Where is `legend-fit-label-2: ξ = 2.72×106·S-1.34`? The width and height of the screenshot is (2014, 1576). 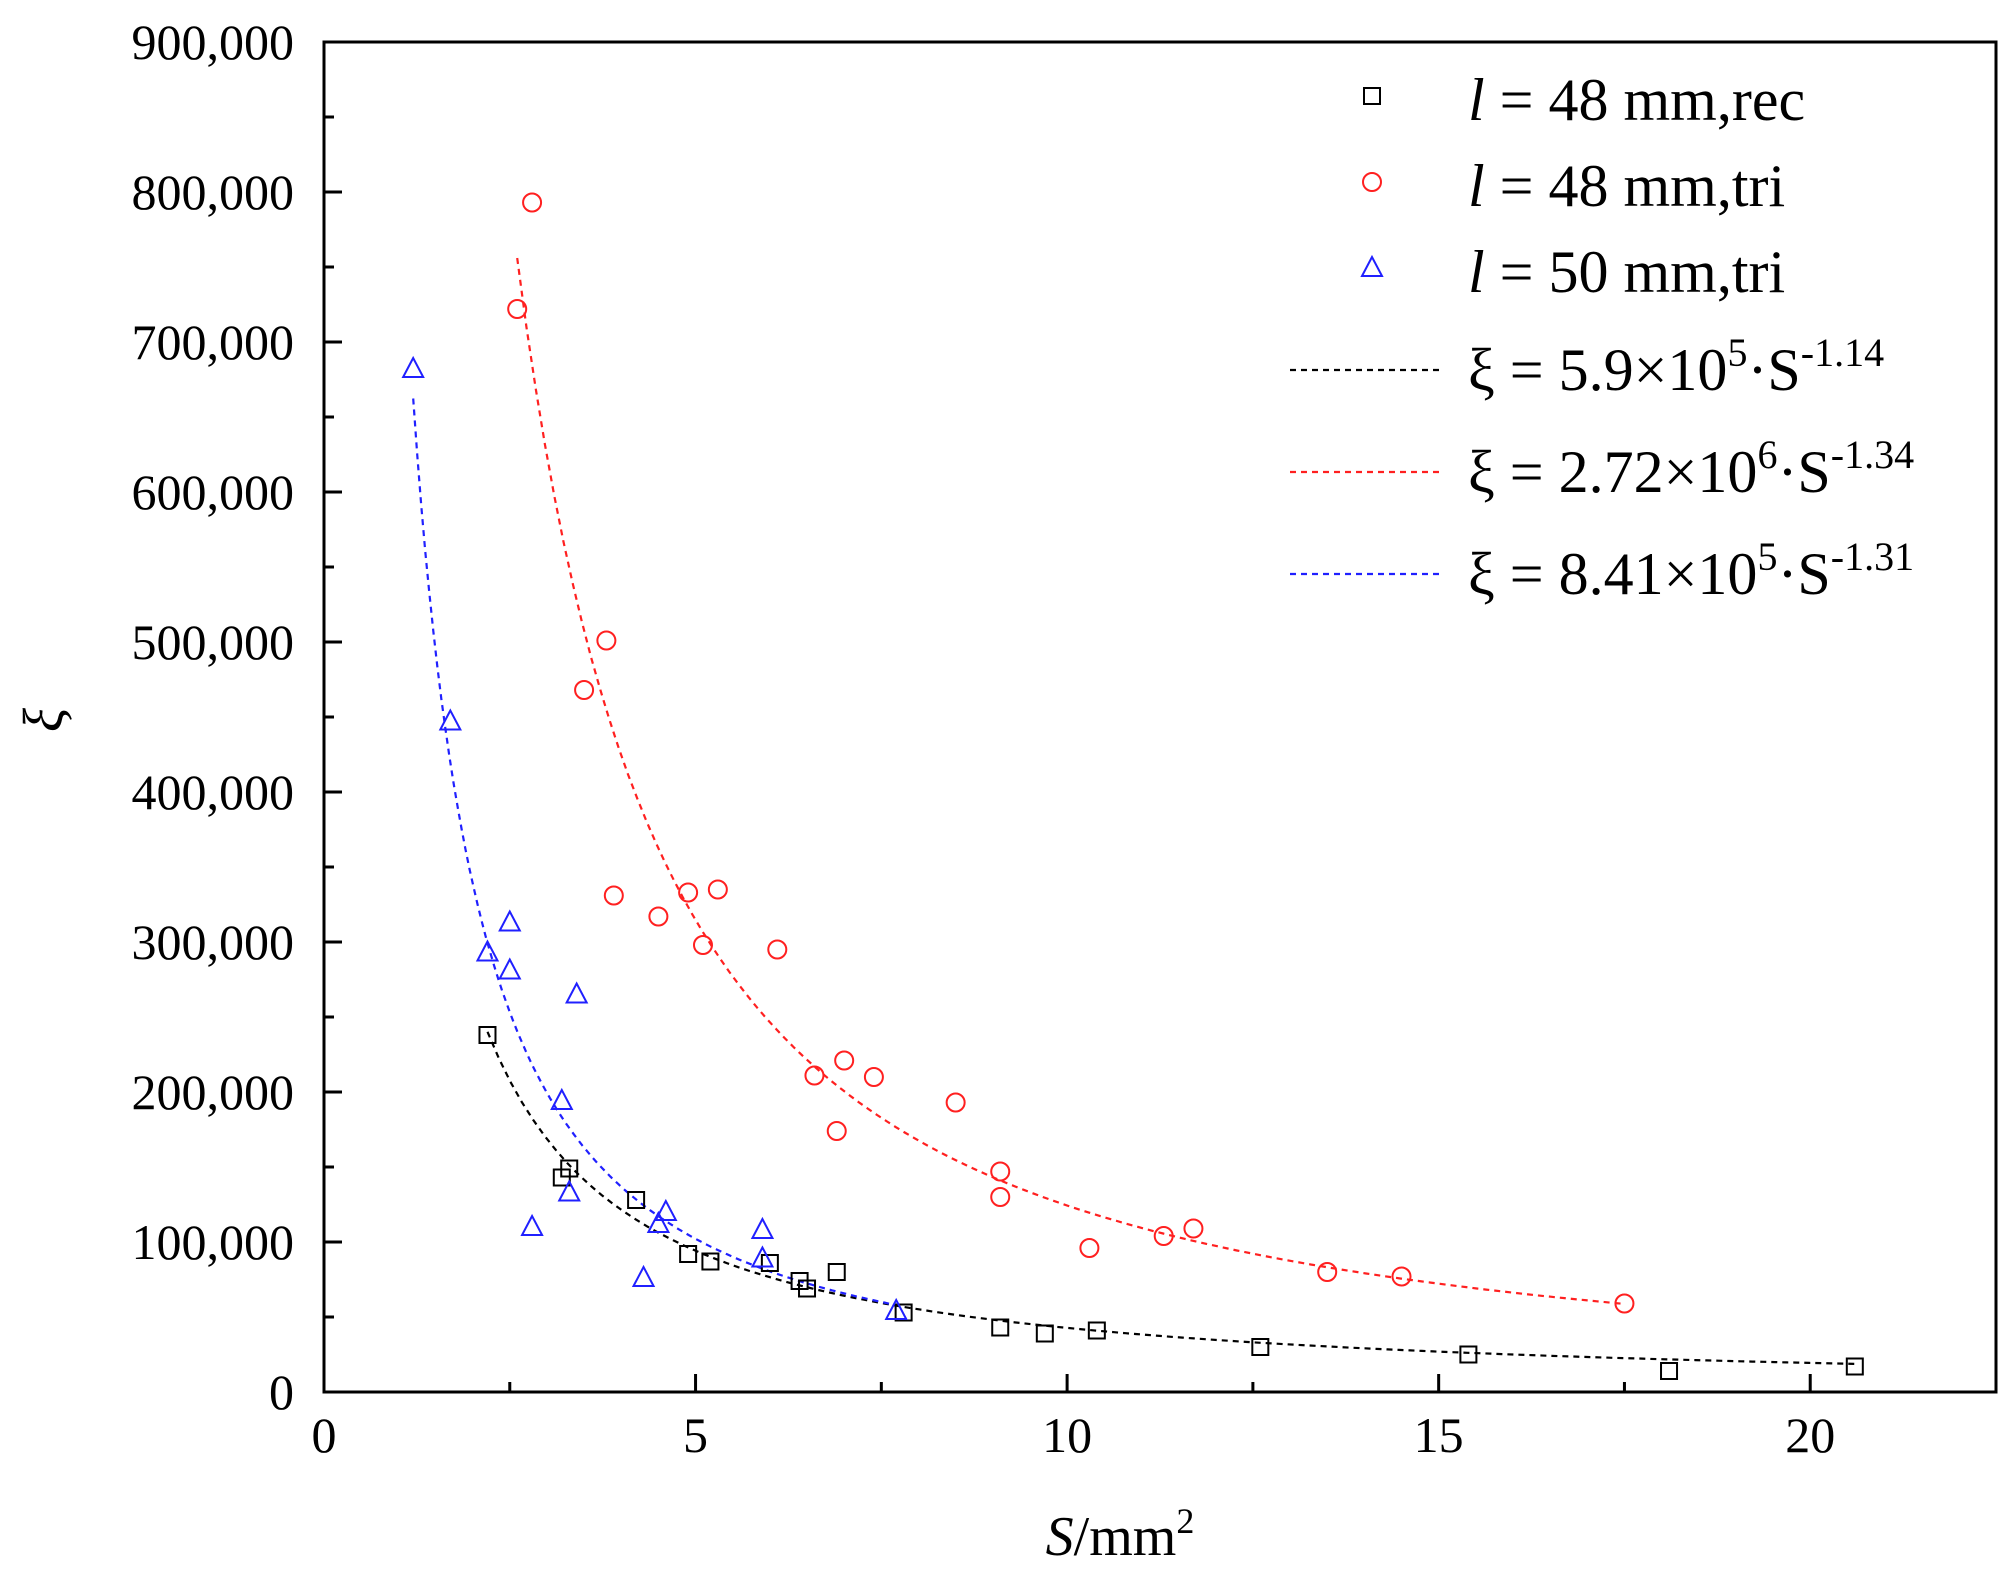
legend-fit-label-2: ξ = 2.72×106·S-1.34 is located at coordinates (1691, 468).